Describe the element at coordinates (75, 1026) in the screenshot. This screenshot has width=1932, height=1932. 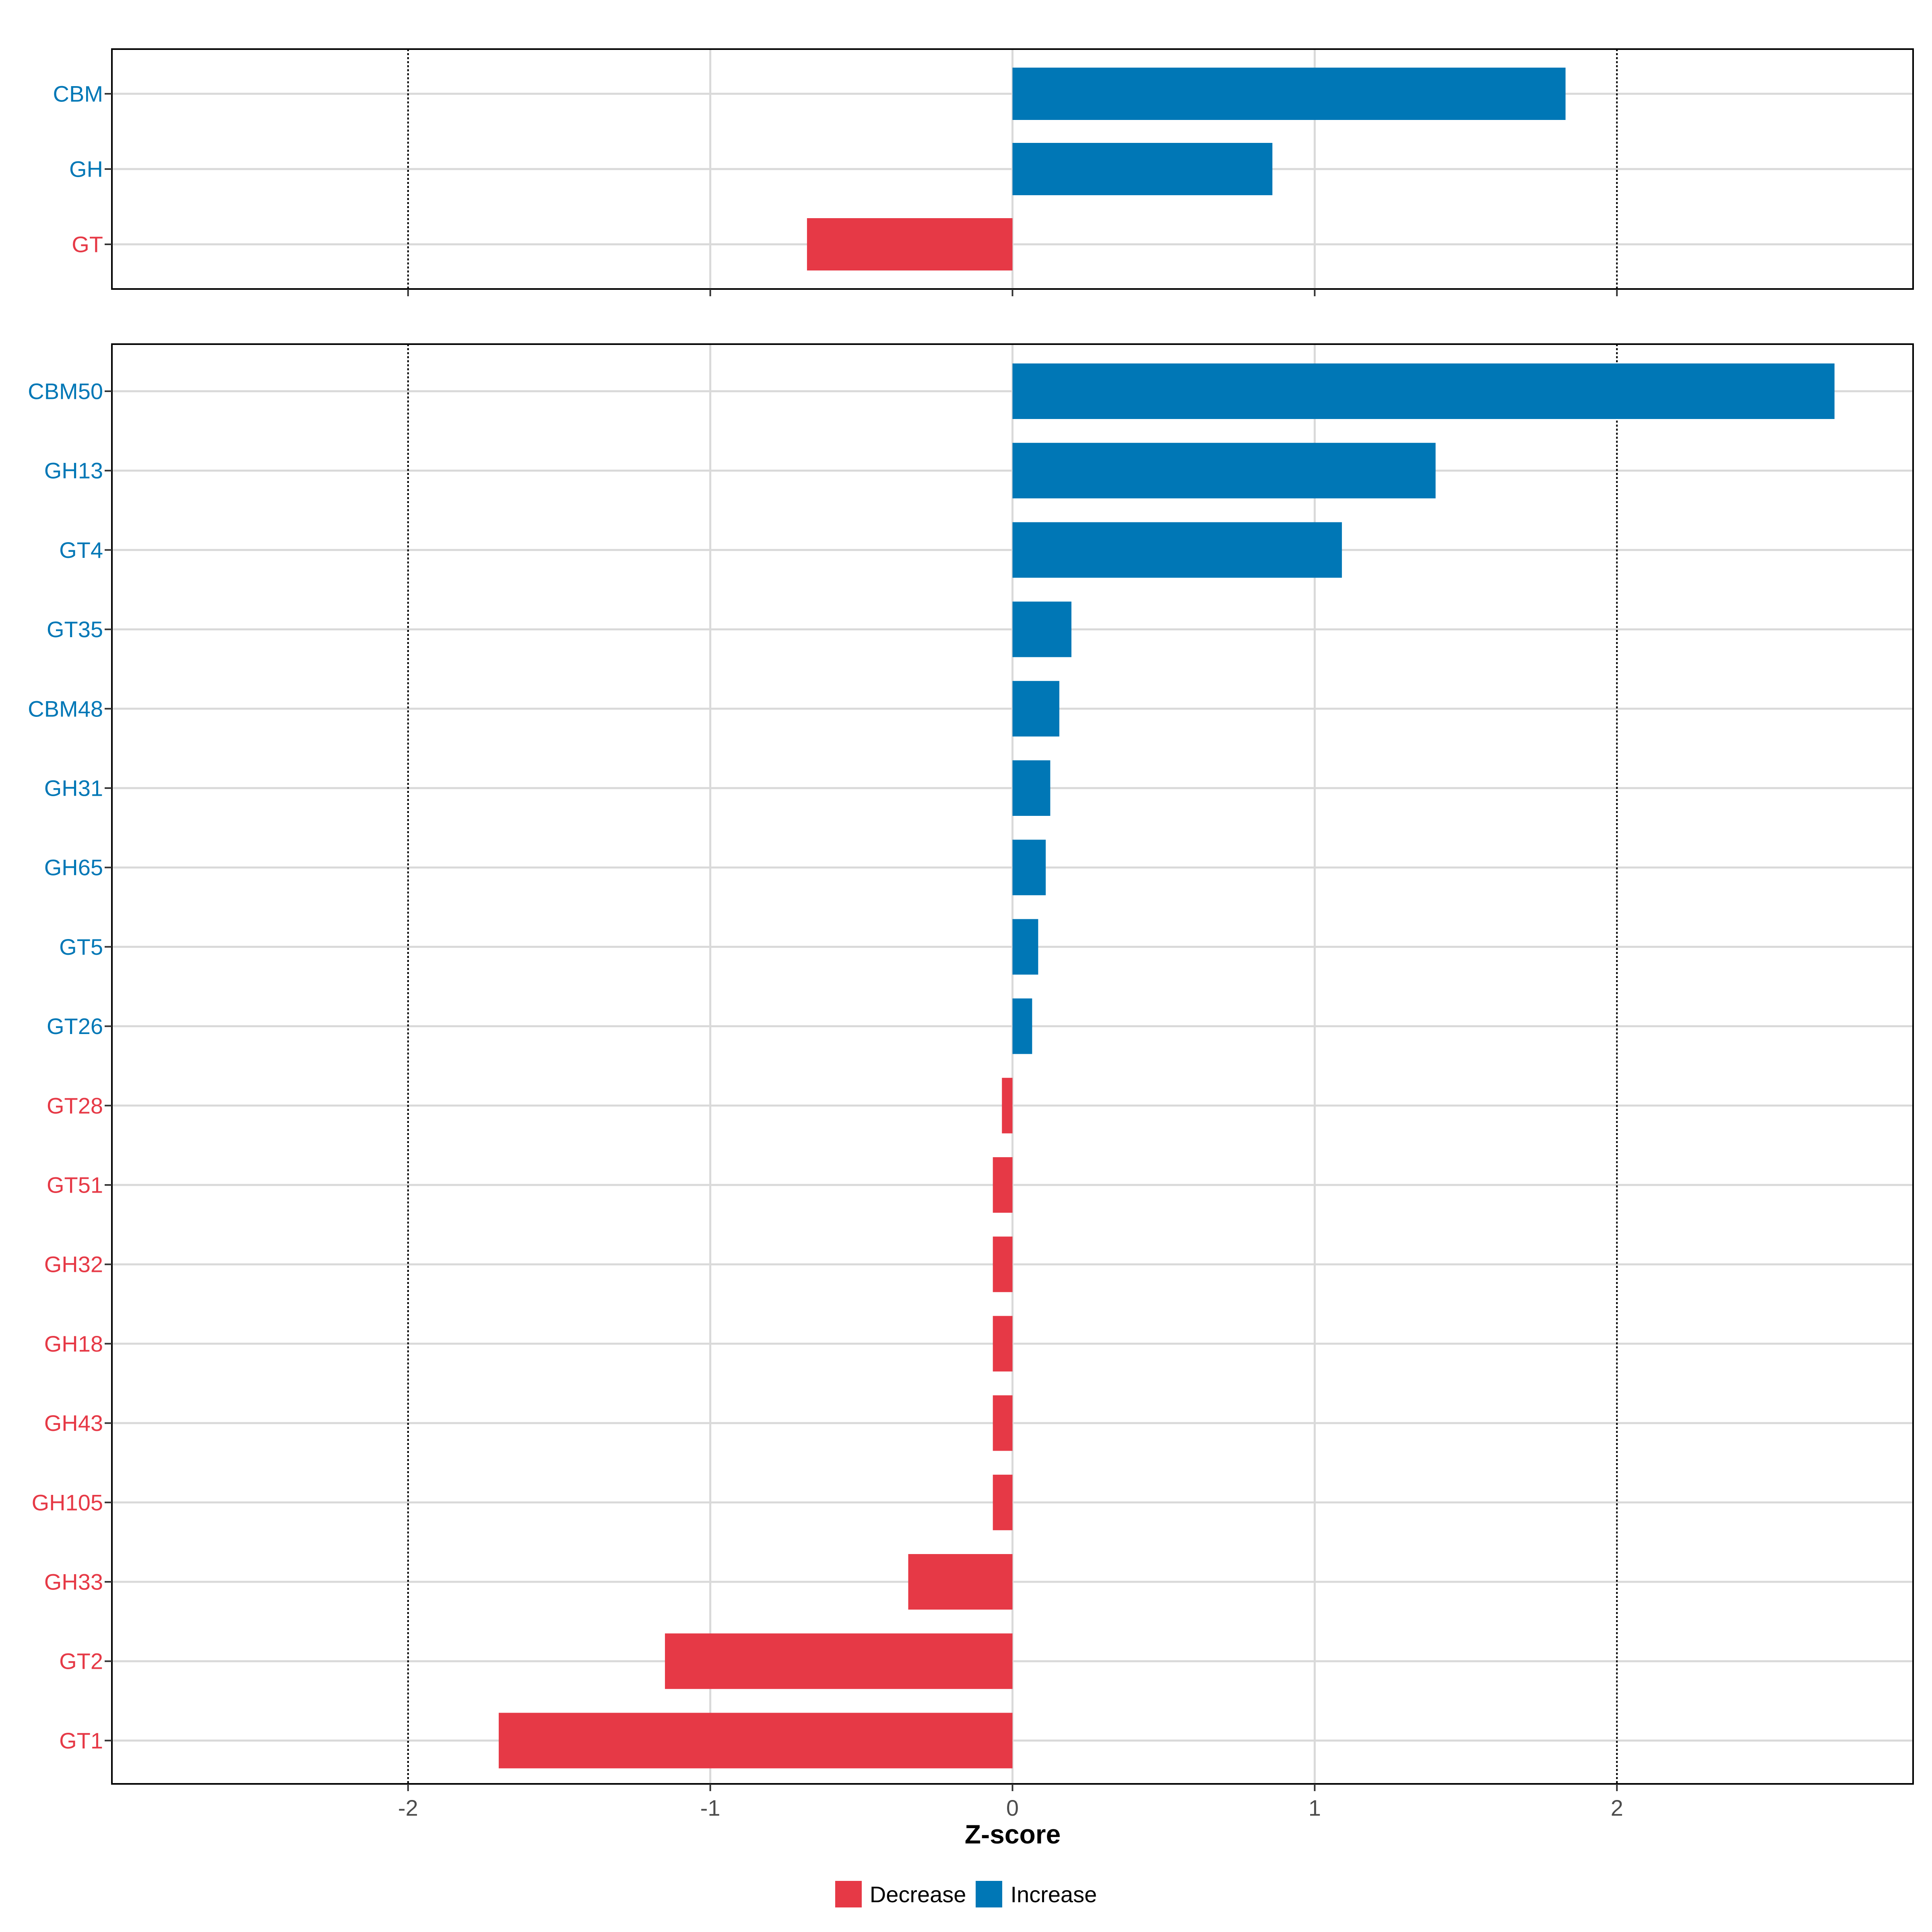
I see `y-tick-label-gt26: GT26` at that location.